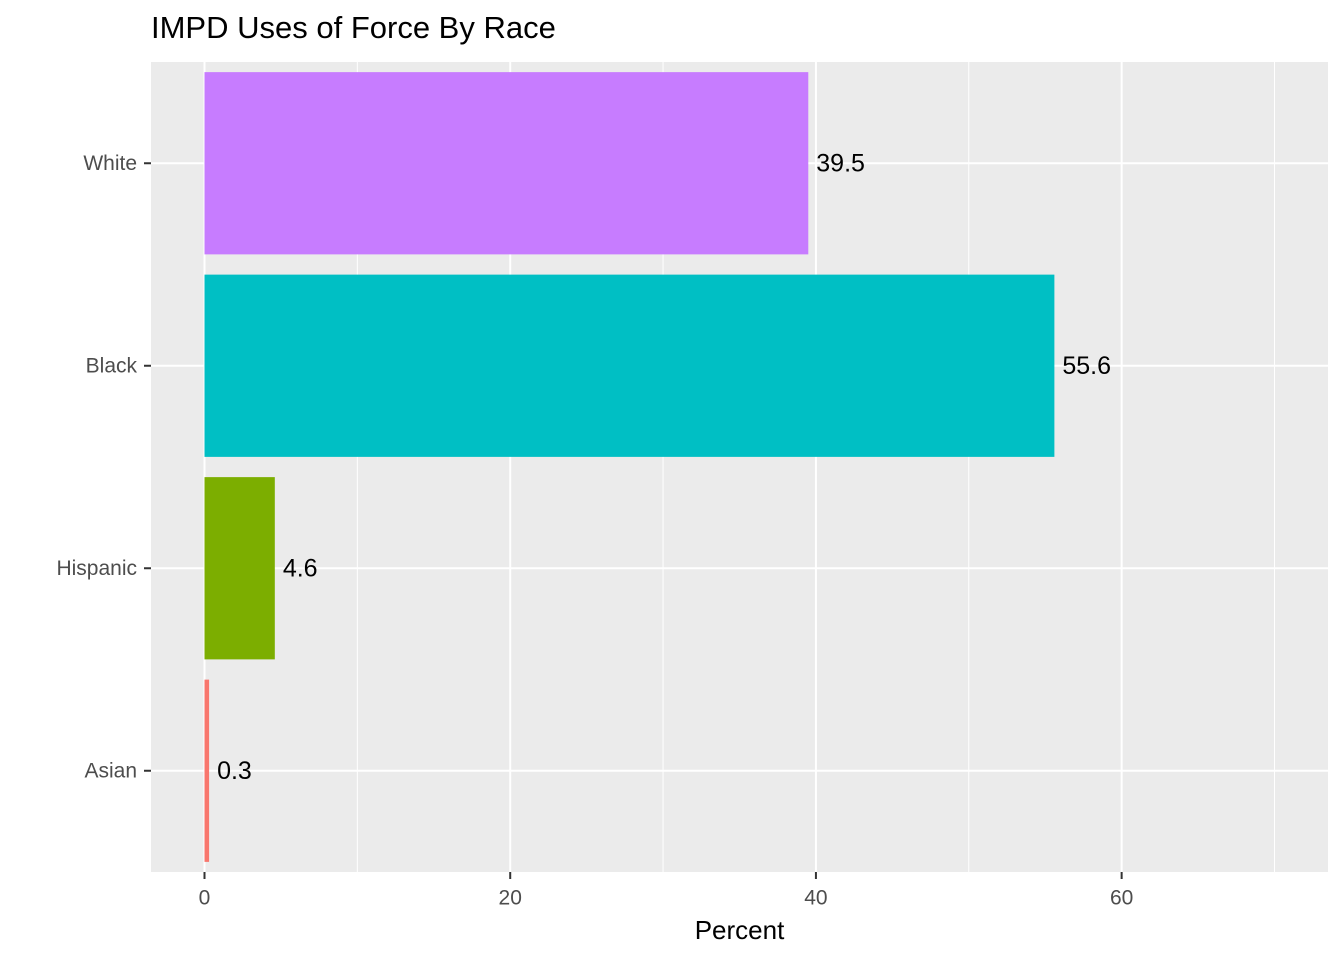 The image size is (1344, 965). What do you see at coordinates (205, 898) in the screenshot?
I see `x-tick-label: 0` at bounding box center [205, 898].